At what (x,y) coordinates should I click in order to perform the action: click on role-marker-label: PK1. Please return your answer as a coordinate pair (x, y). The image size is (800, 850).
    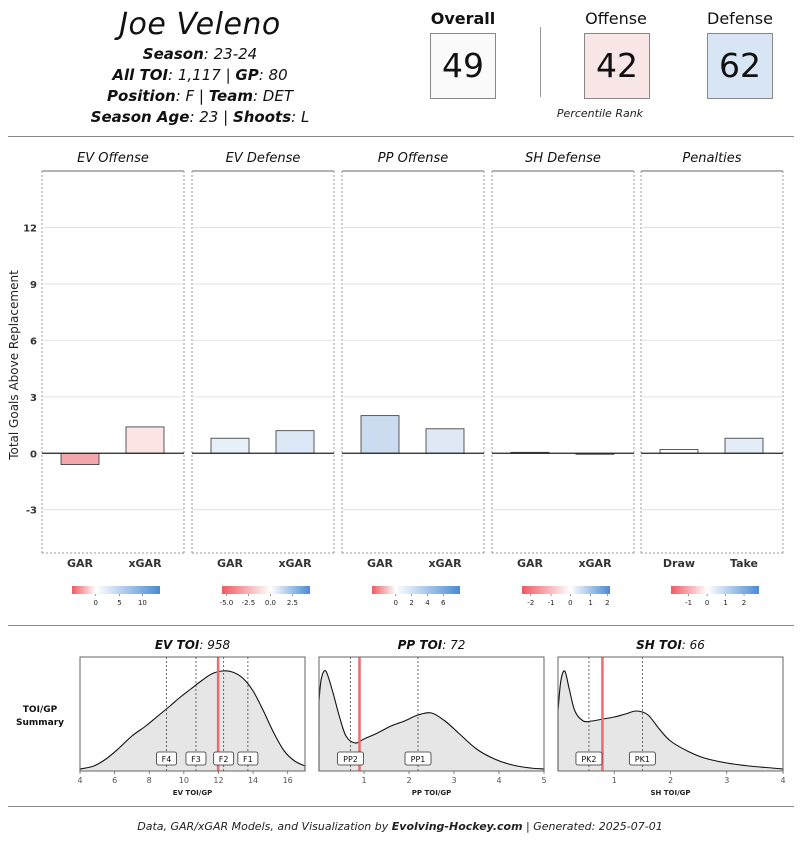
    Looking at the image, I should click on (642, 759).